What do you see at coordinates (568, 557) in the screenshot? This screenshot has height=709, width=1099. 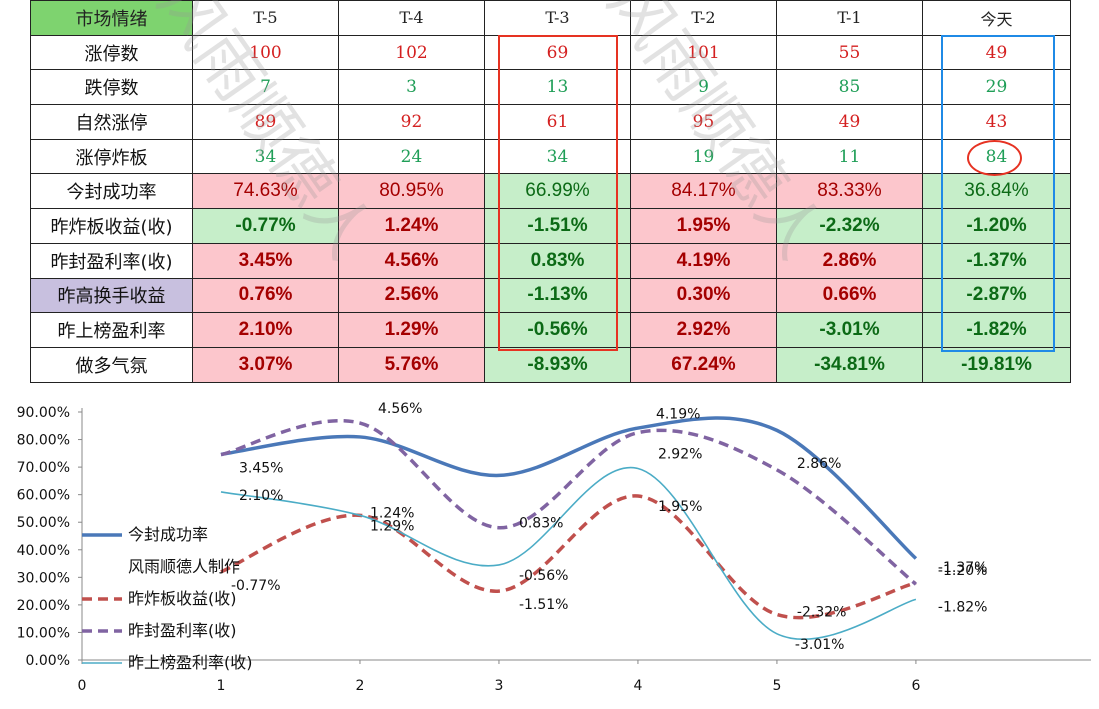 I see `series-line` at bounding box center [568, 557].